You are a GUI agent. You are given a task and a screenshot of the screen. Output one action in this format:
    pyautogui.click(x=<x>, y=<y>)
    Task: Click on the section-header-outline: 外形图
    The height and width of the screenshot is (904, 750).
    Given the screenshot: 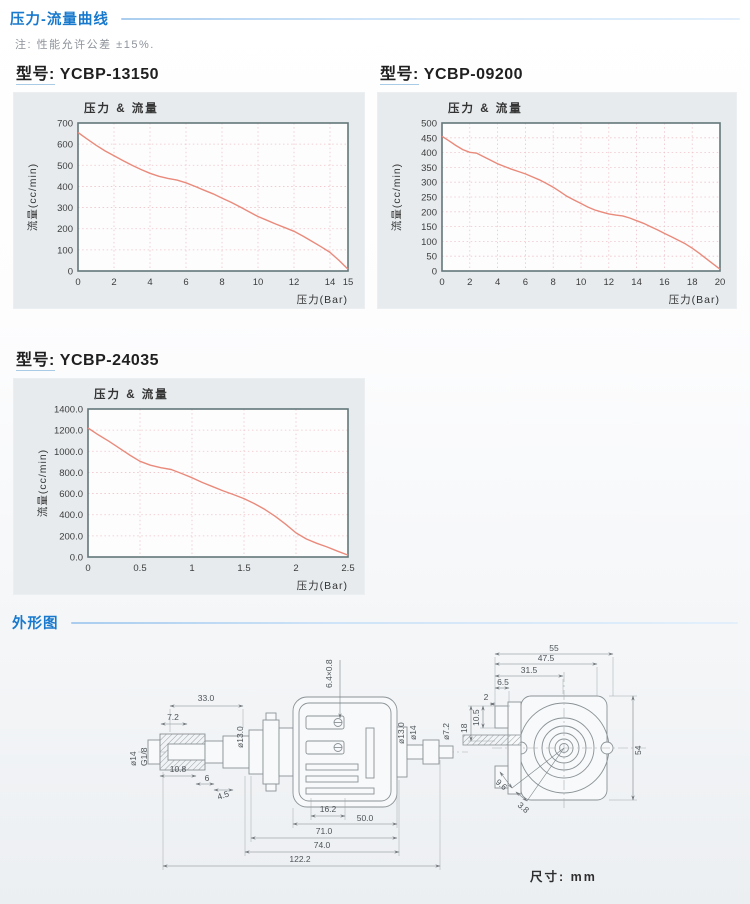 What is the action you would take?
    pyautogui.click(x=375, y=622)
    